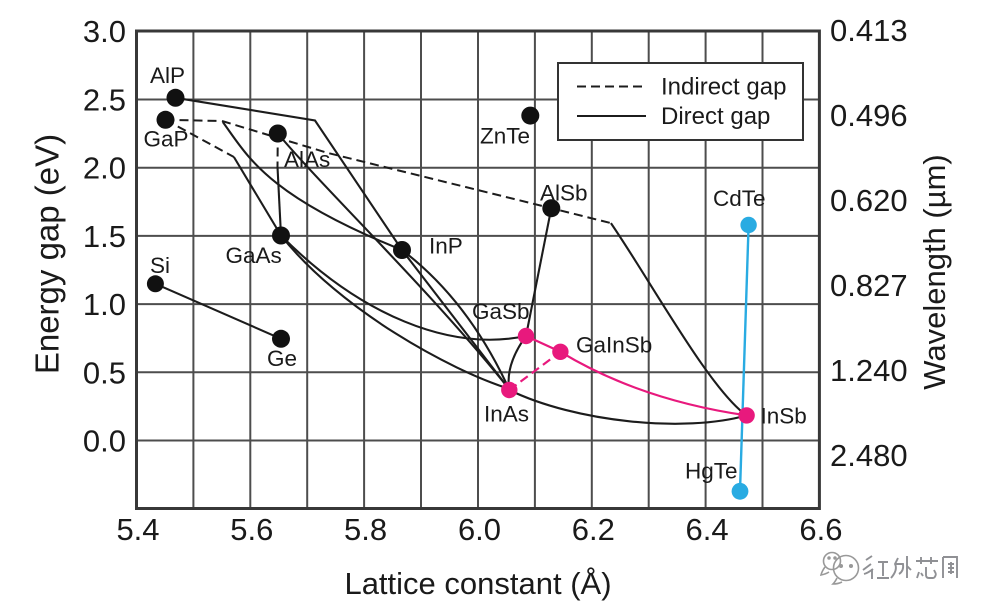 Image resolution: width=988 pixels, height=613 pixels. Describe the element at coordinates (739, 198) in the screenshot. I see `svg-text: CdTe` at that location.